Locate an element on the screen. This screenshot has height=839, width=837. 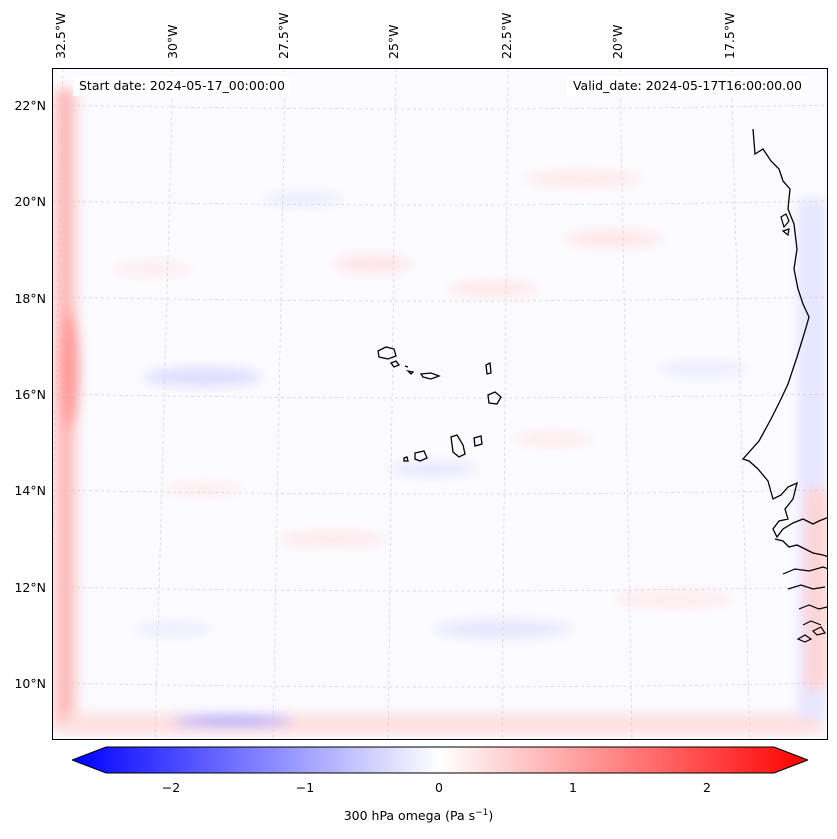
lat-label-14n: 14°N is located at coordinates (30, 490).